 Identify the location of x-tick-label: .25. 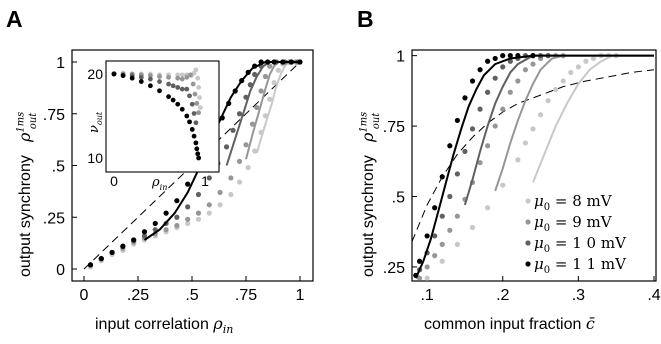
(138, 295).